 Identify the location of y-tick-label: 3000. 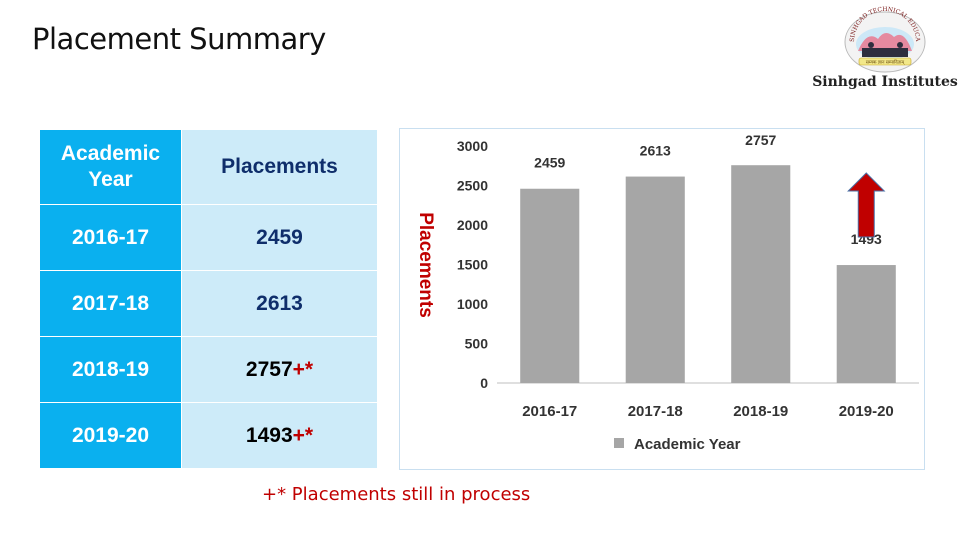
(472, 146).